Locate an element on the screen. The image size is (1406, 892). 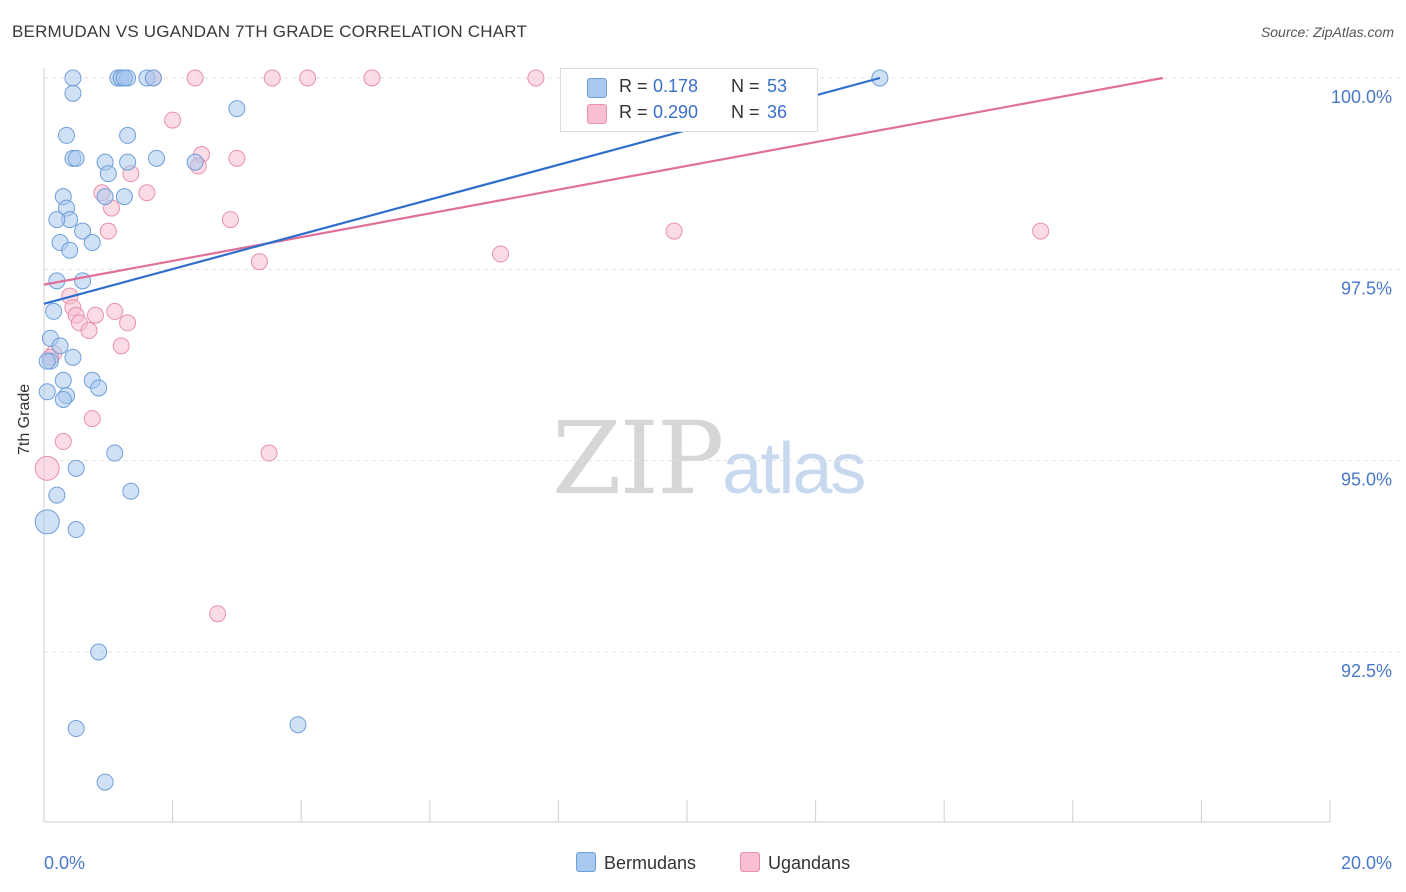
x-tick-label: 20.0% is located at coordinates (1366, 863).